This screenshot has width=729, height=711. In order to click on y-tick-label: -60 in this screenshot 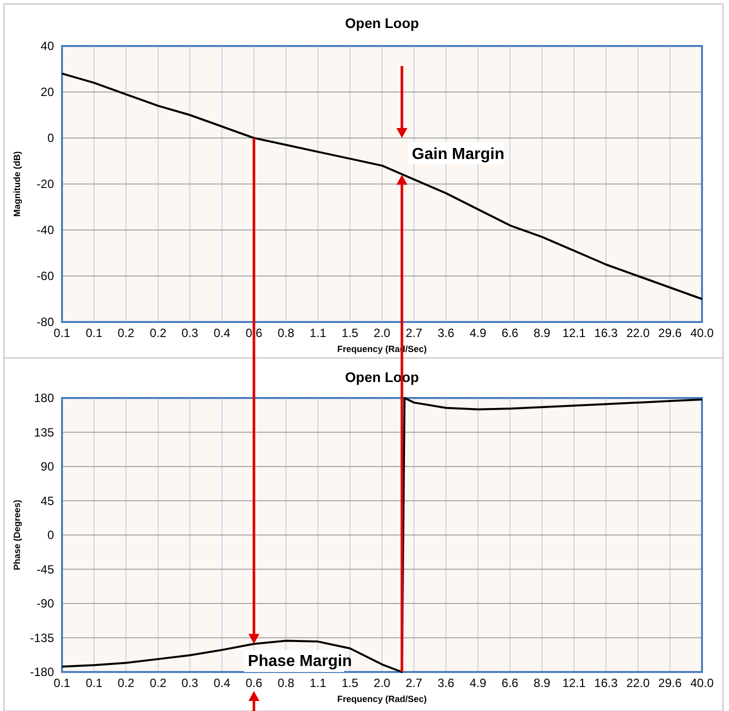, I will do `click(45, 276)`.